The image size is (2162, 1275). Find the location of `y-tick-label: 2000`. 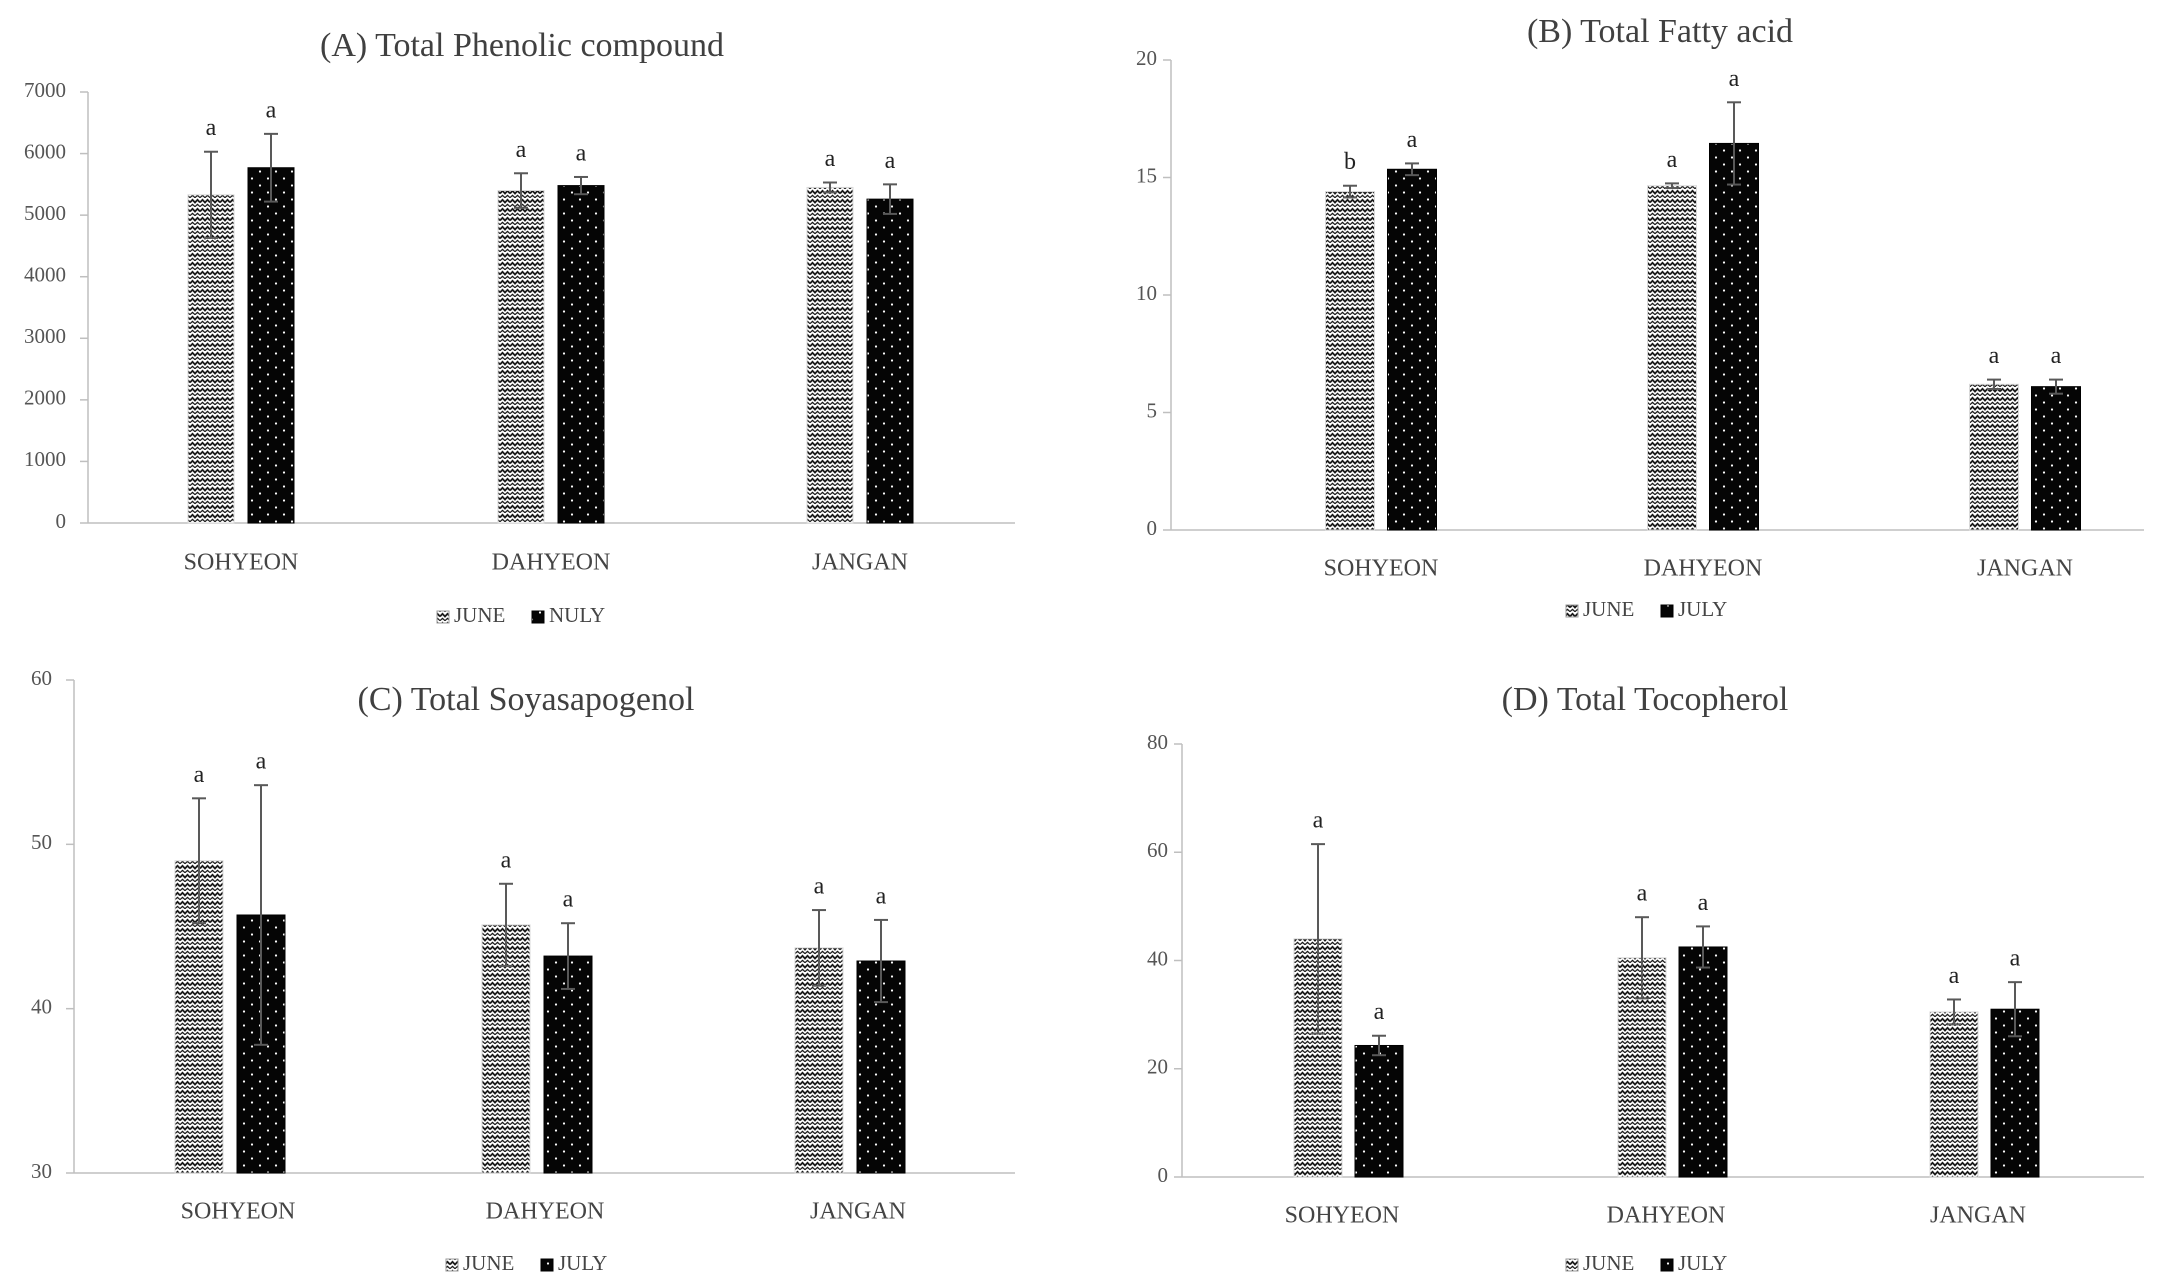

y-tick-label: 2000 is located at coordinates (45, 398).